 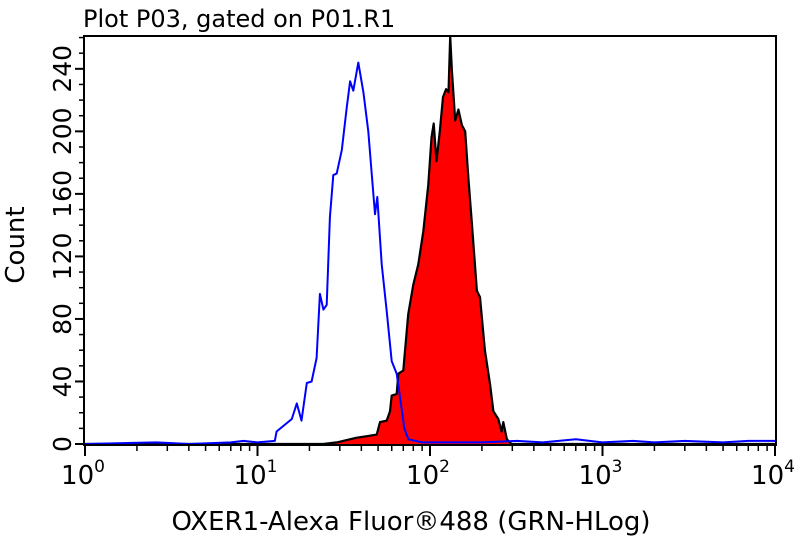 I want to click on y-axis-title: Count, so click(x=16, y=244).